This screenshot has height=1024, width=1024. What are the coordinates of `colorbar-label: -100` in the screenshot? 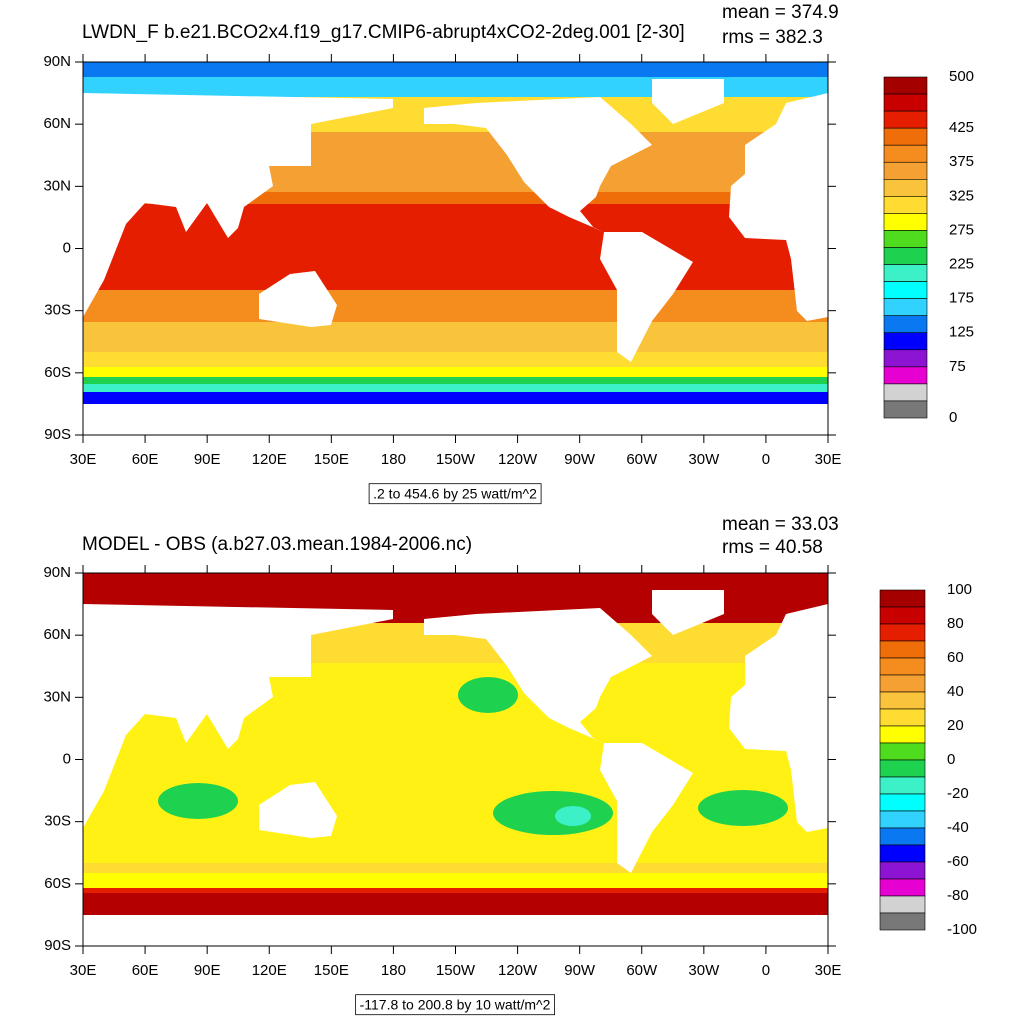 It's located at (962, 929).